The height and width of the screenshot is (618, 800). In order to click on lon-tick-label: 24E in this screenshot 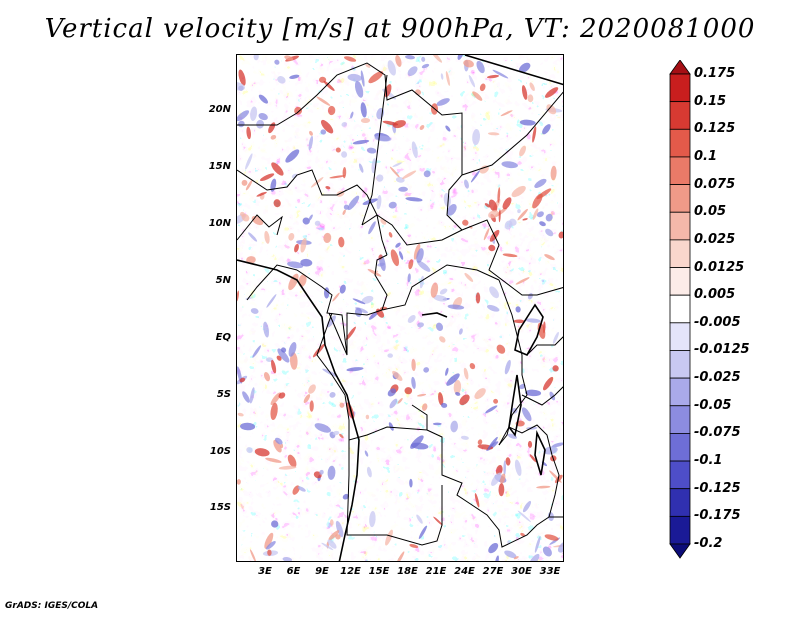, I will do `click(464, 571)`.